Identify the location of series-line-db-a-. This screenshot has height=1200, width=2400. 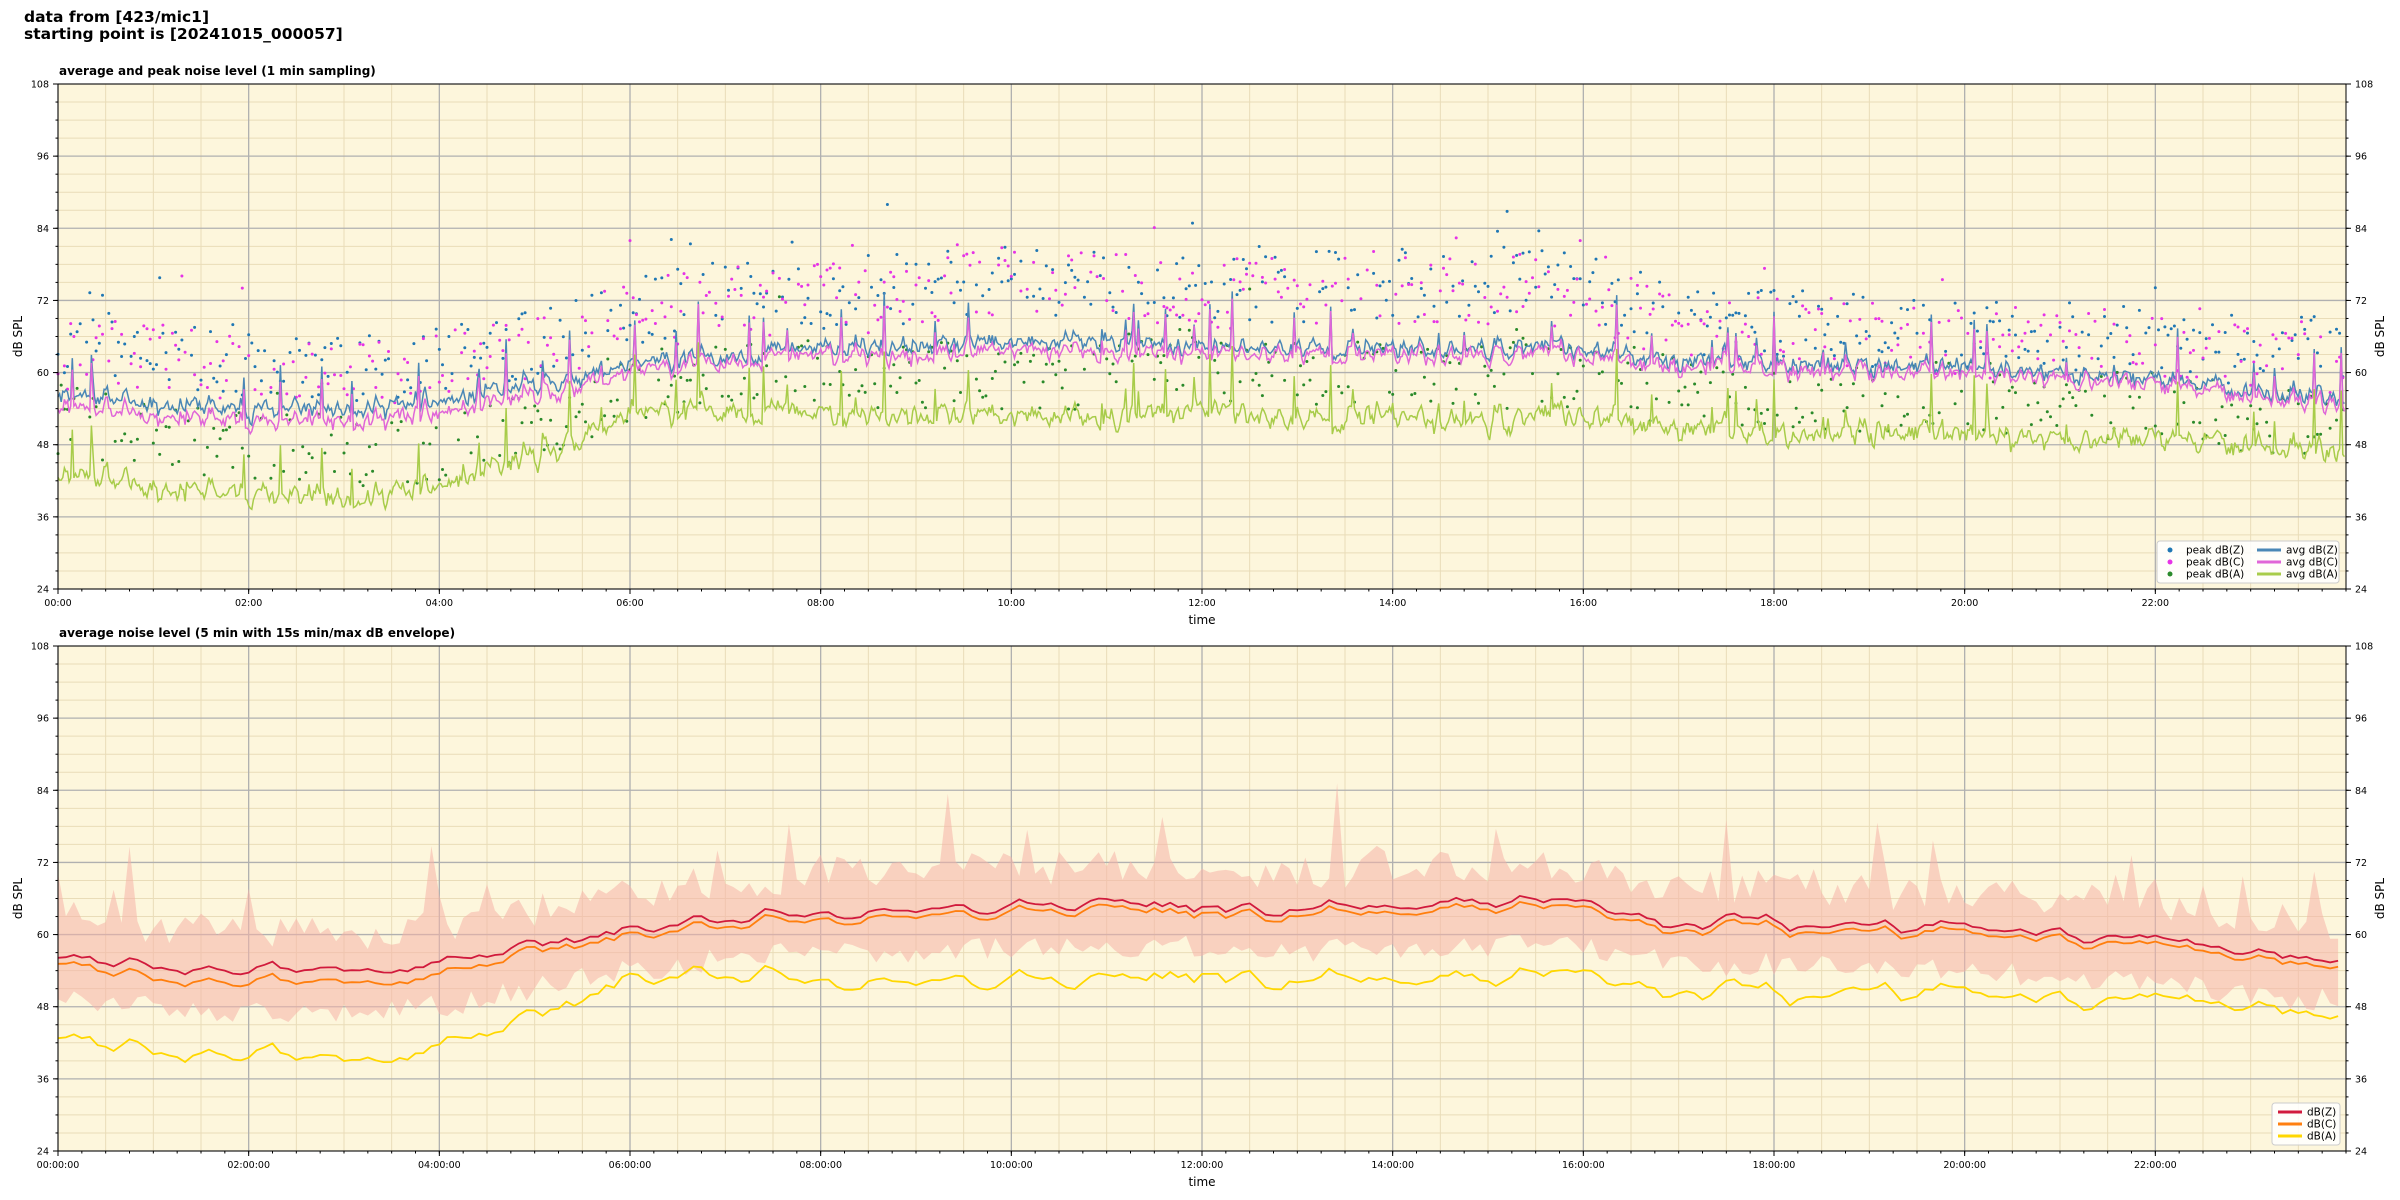
(1198, 1014).